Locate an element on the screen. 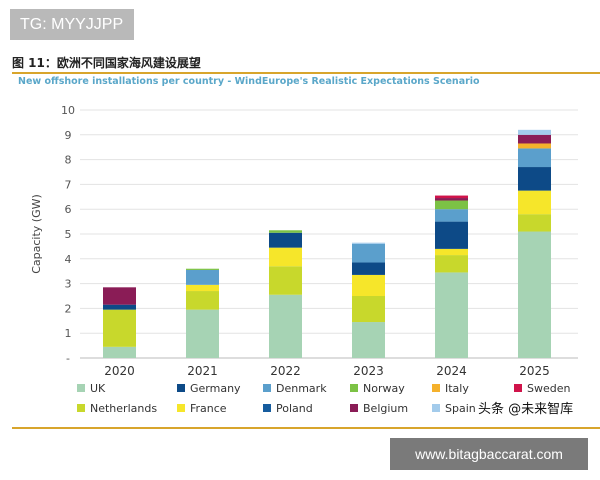 This screenshot has width=600, height=480. bar-segment-germany-2024 is located at coordinates (451, 235).